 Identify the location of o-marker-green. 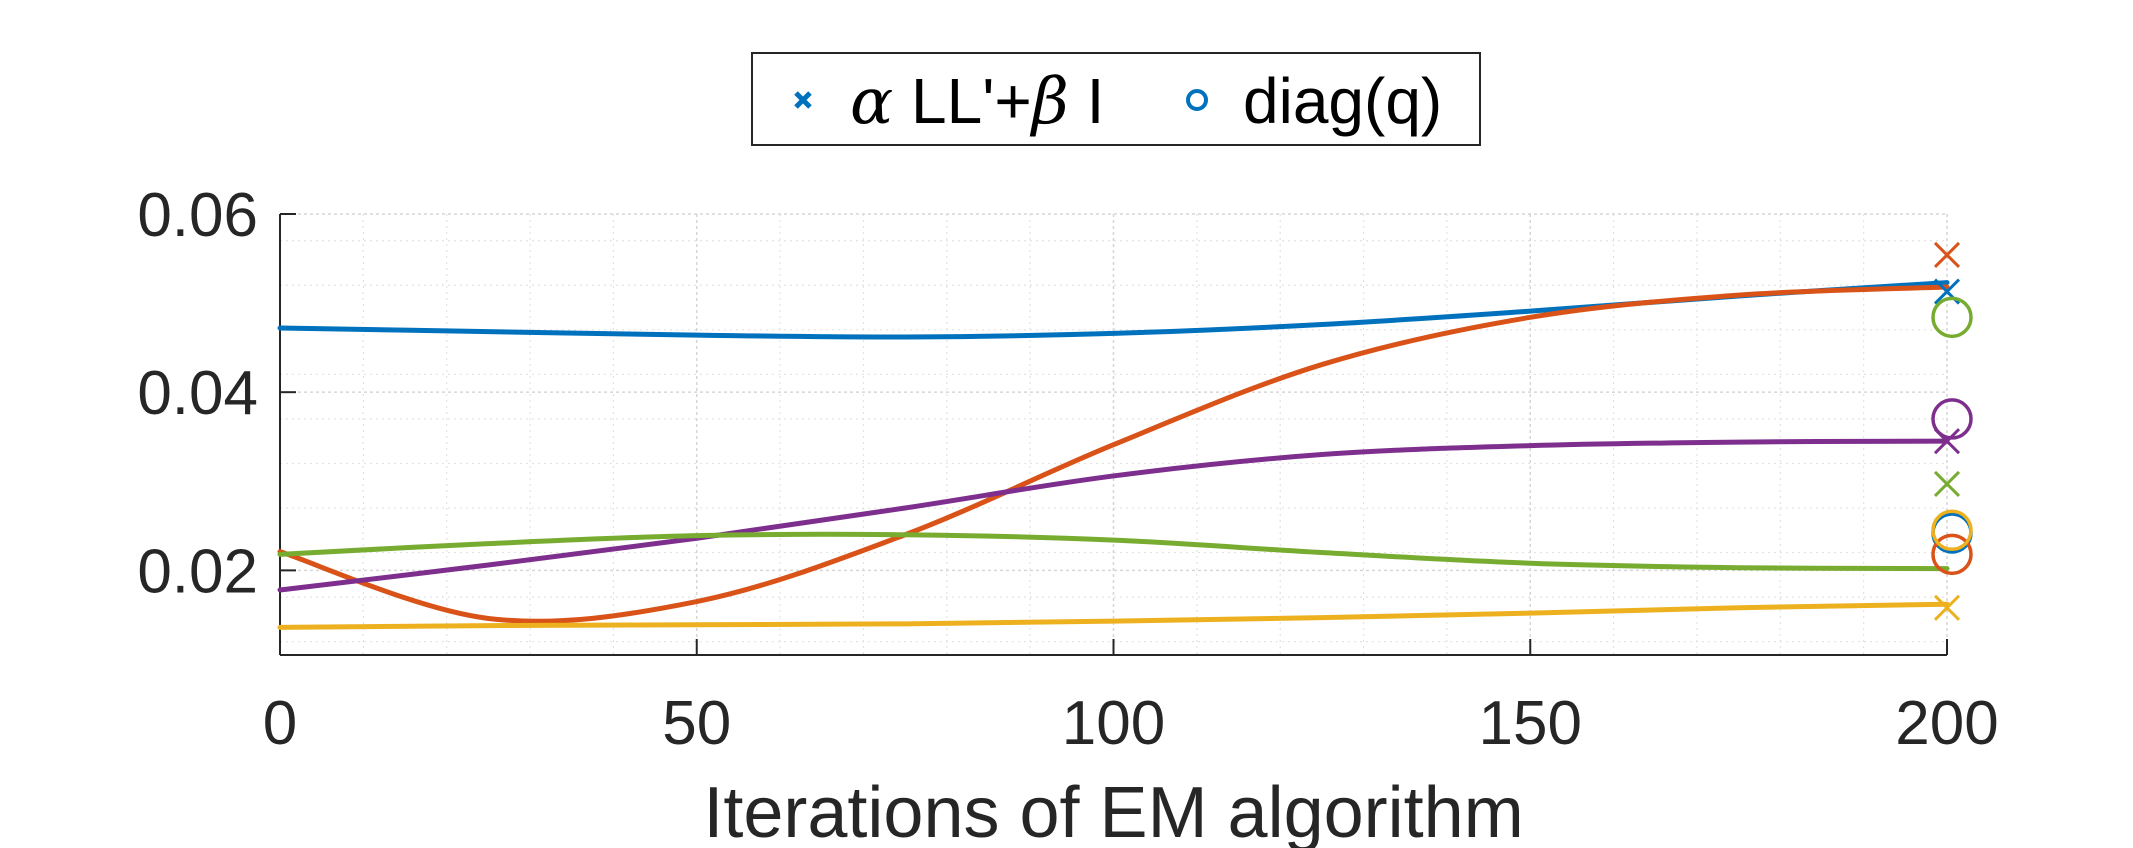
(1952, 317).